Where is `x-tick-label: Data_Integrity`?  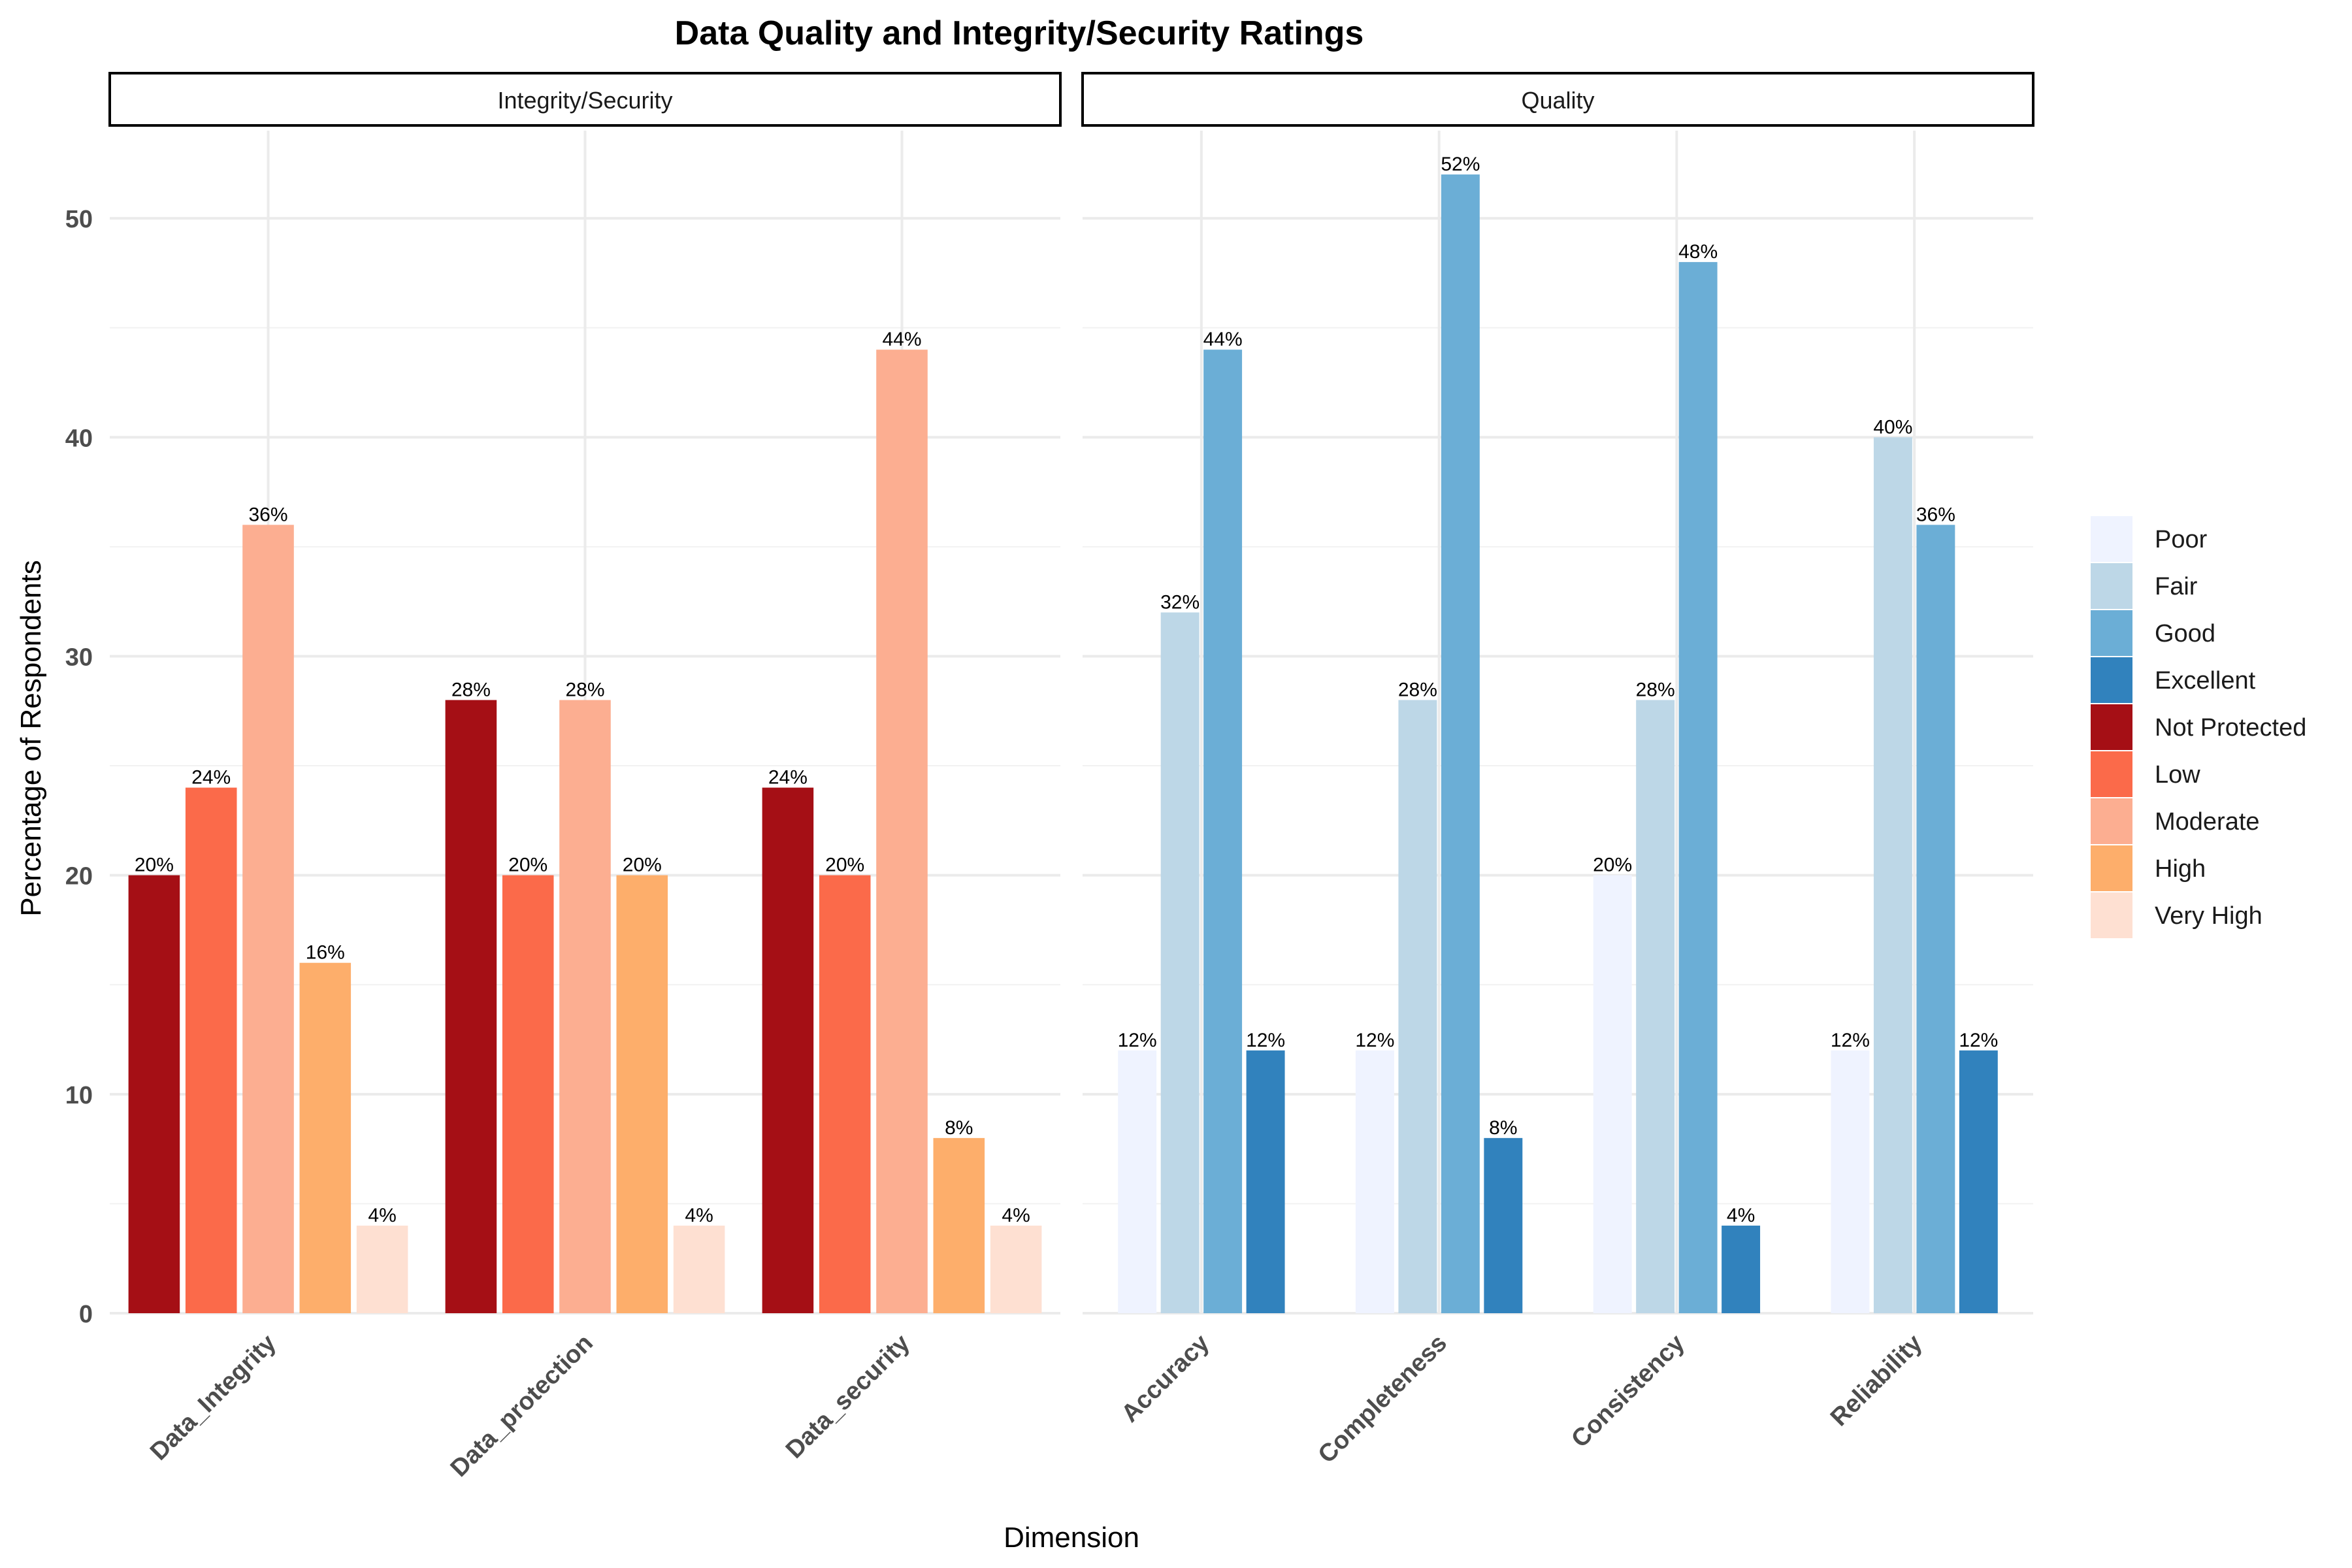 x-tick-label: Data_Integrity is located at coordinates (213, 1398).